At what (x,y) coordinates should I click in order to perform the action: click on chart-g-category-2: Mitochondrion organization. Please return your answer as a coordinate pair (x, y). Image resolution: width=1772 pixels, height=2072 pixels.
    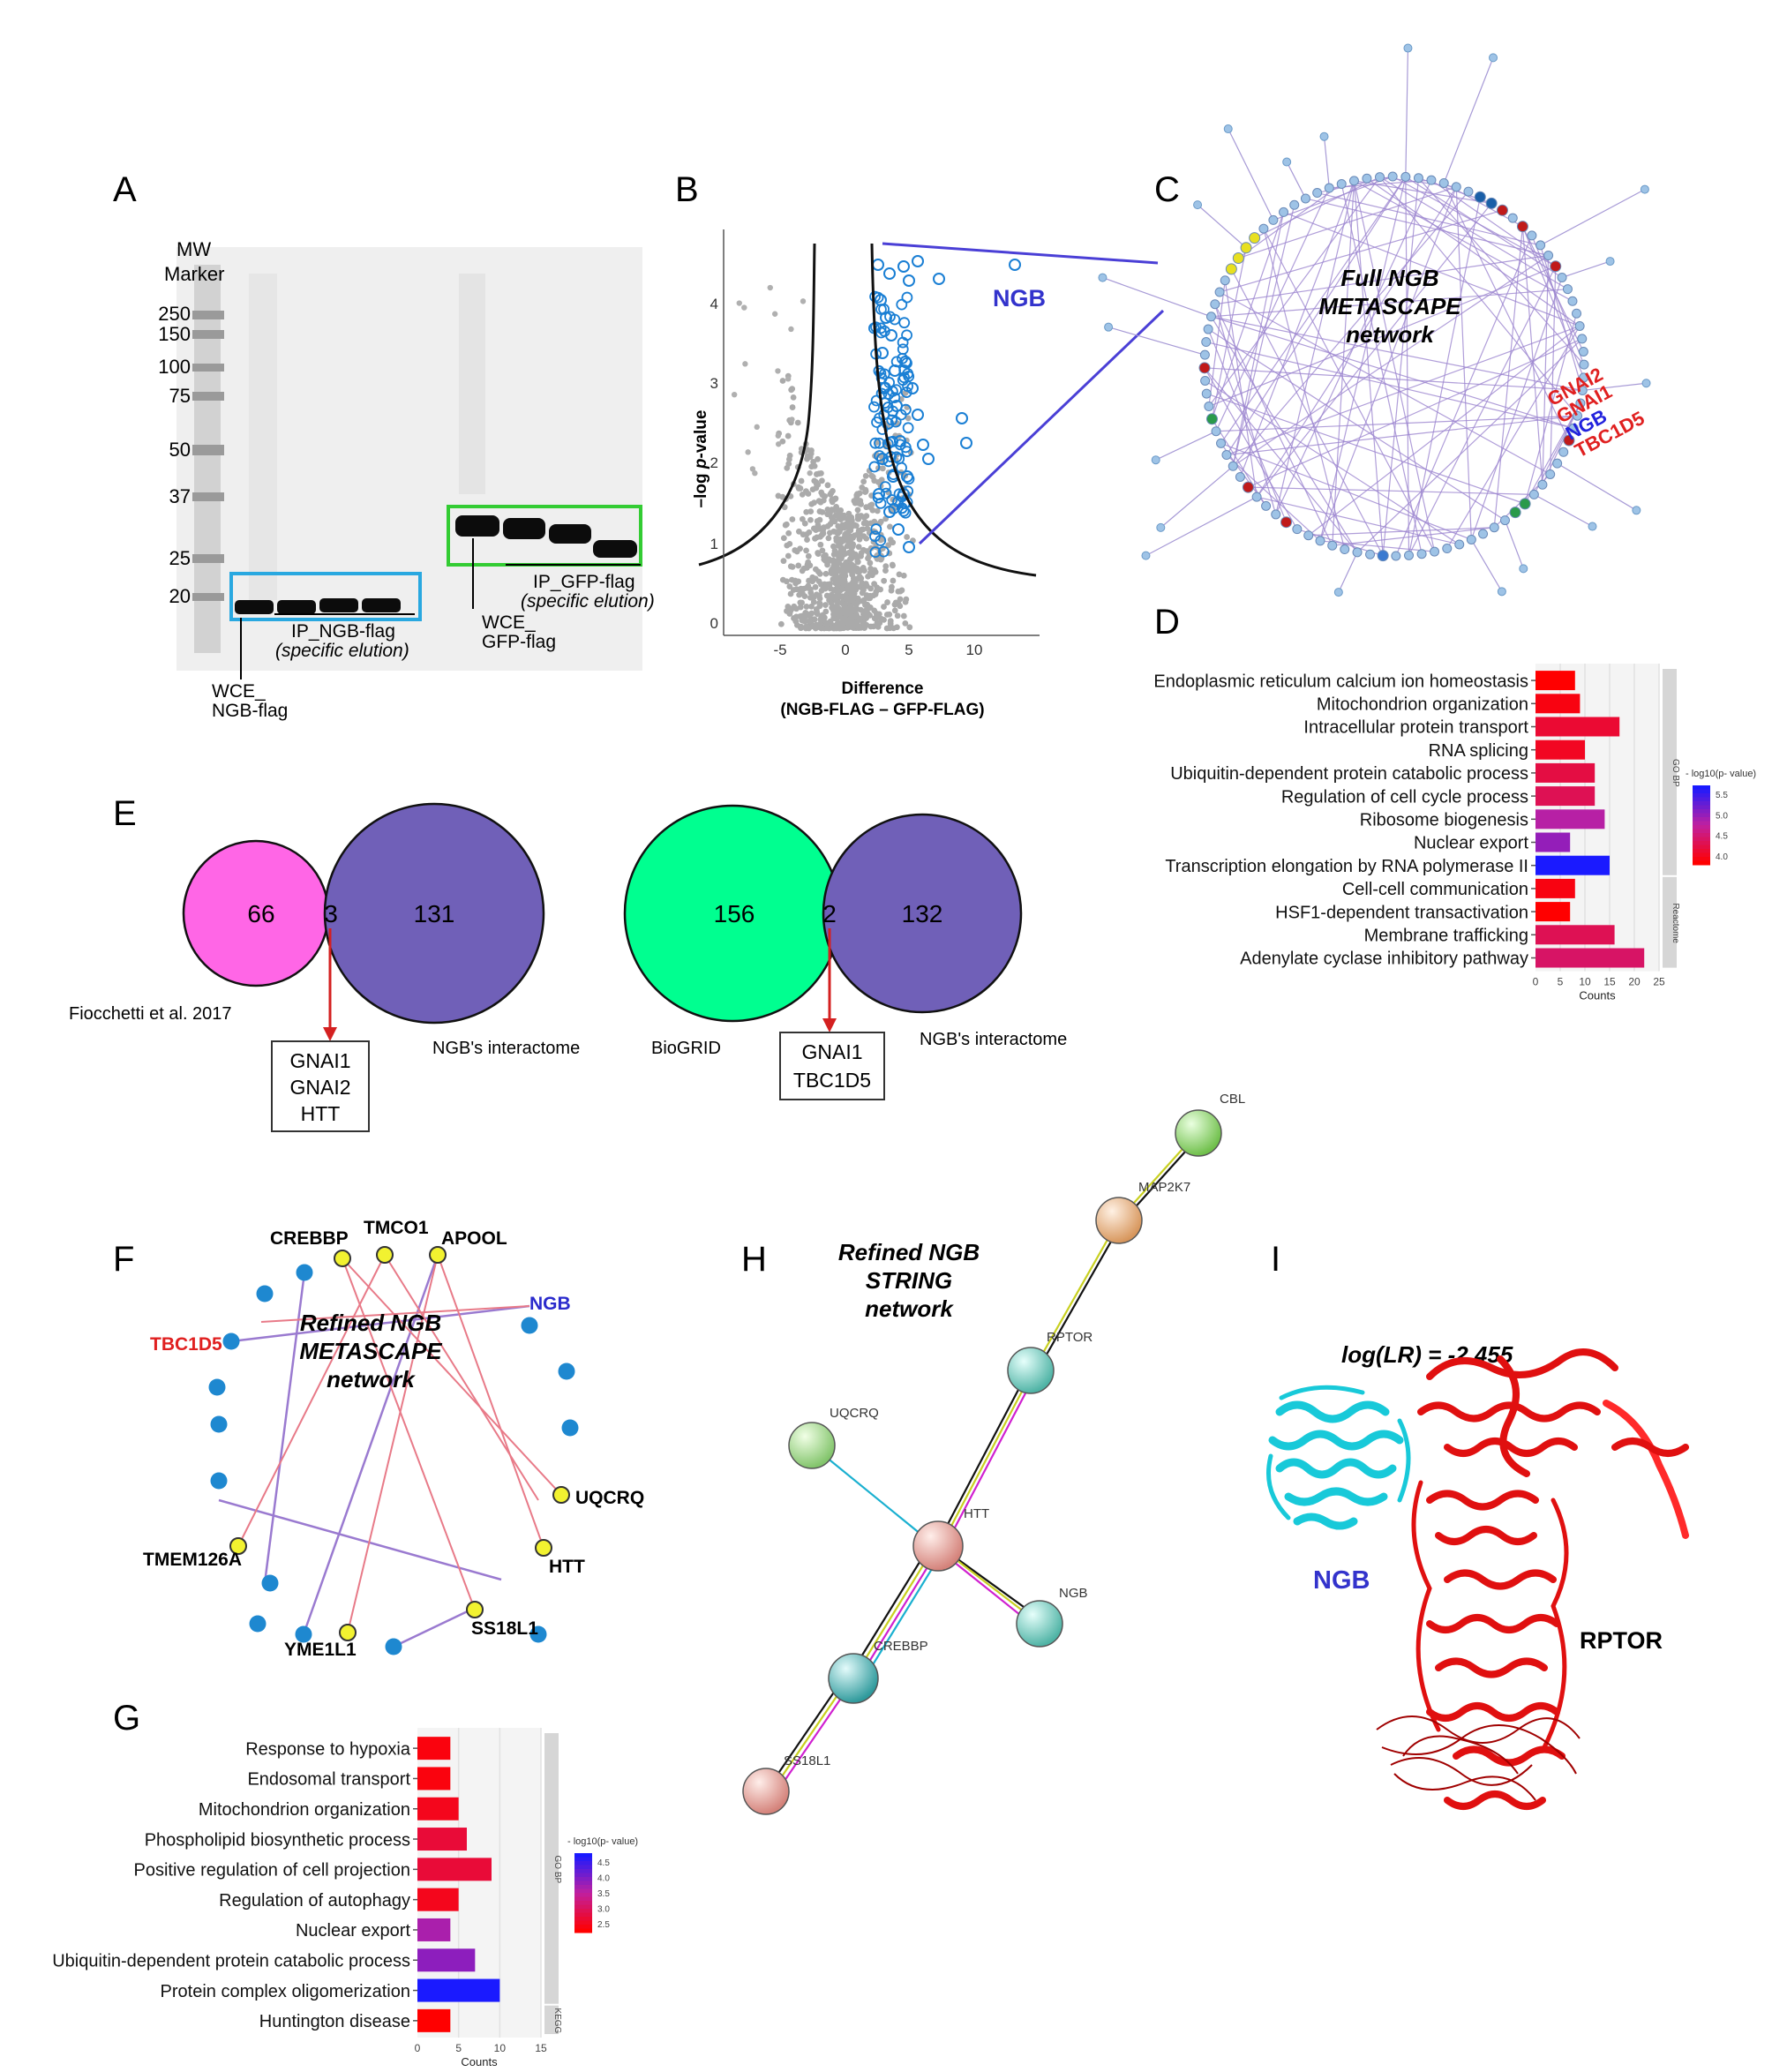
    Looking at the image, I should click on (304, 1810).